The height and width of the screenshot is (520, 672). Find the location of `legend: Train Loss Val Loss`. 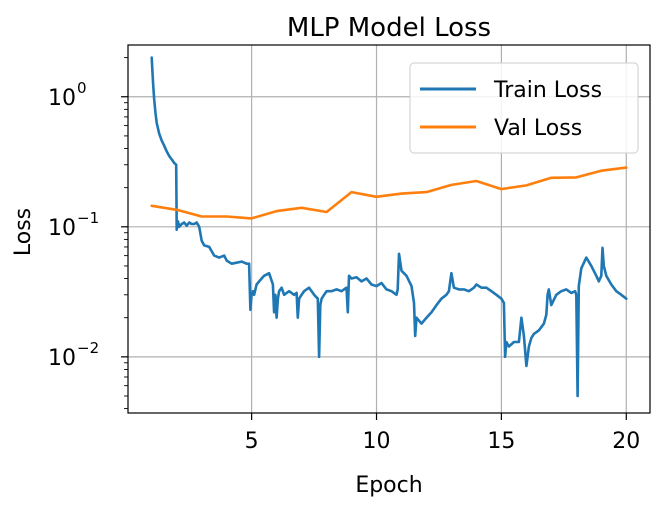

legend: Train Loss Val Loss is located at coordinates (524, 108).